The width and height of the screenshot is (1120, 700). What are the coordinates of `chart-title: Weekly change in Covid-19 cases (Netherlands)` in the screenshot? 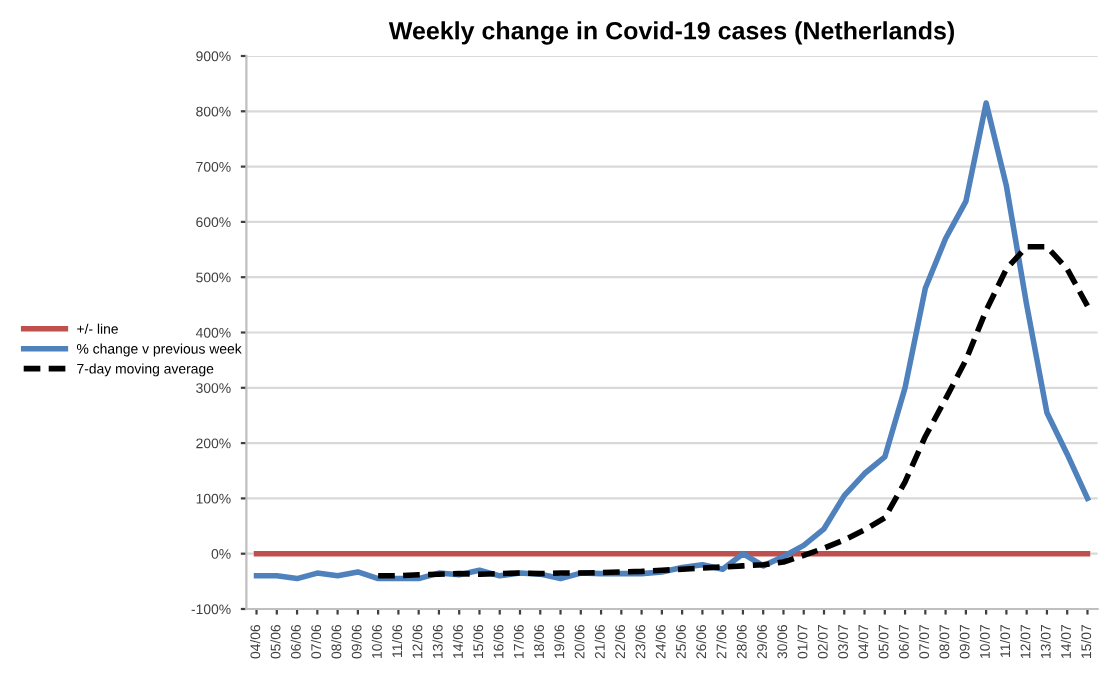 It's located at (671, 33).